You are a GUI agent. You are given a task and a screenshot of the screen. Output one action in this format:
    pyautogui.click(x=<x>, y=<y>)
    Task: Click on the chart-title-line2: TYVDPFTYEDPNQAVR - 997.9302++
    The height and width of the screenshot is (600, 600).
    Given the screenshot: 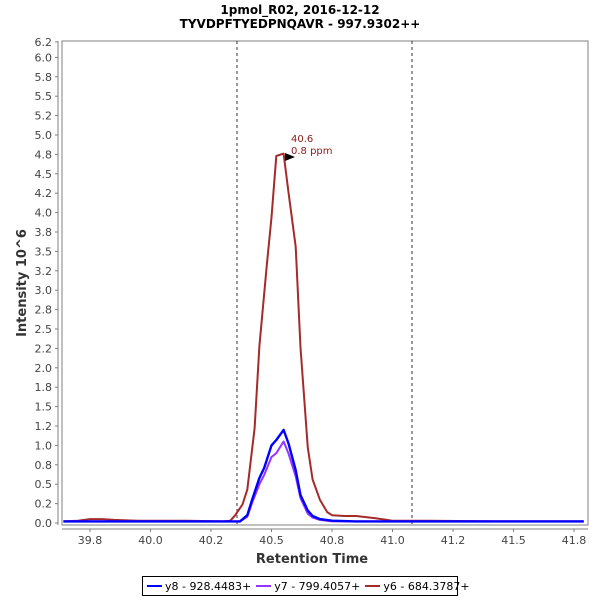 What is the action you would take?
    pyautogui.click(x=300, y=24)
    